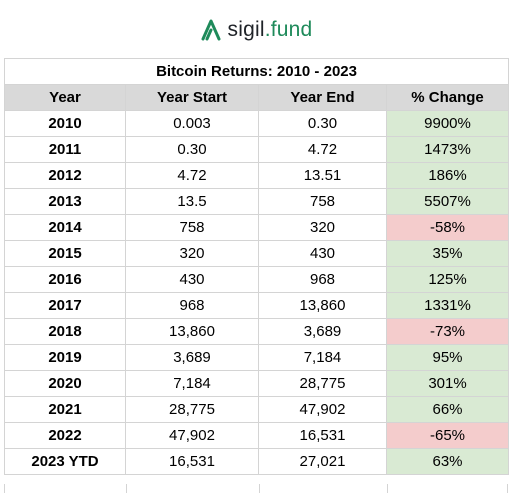  Describe the element at coordinates (447, 461) in the screenshot. I see `percent-change-cell: 63%` at that location.